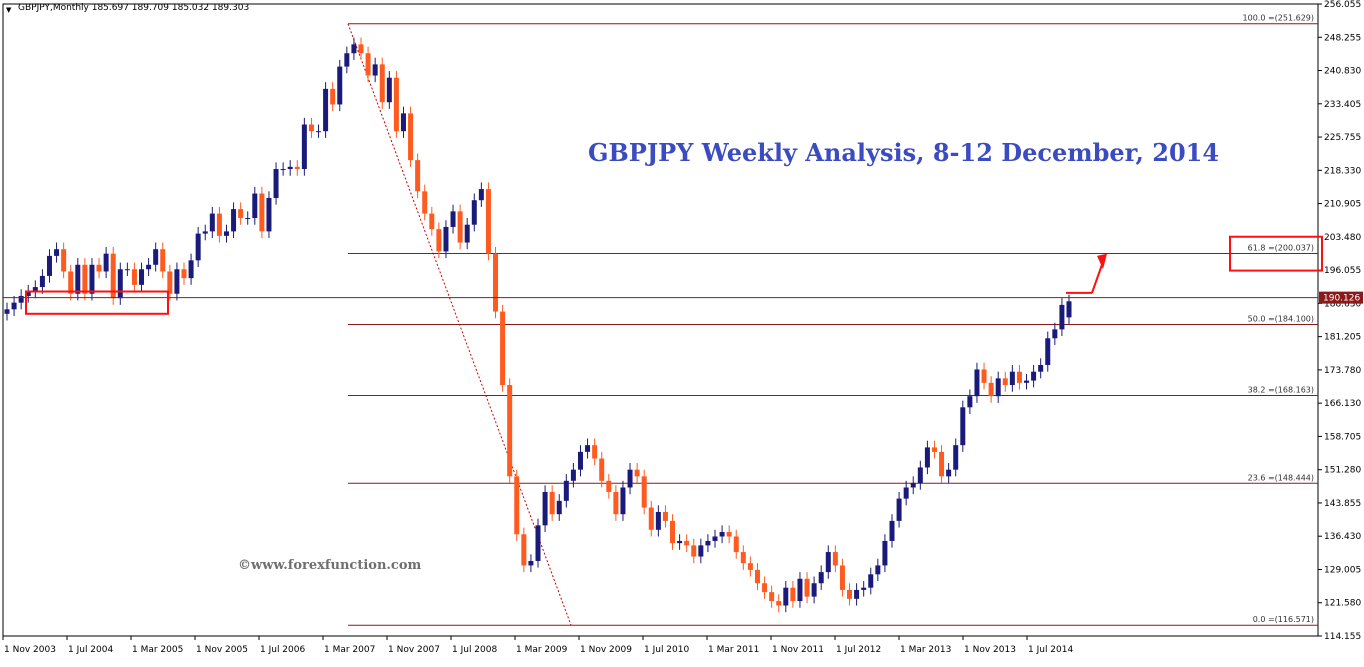  I want to click on x-tick-label: 1 Jul 2006, so click(282, 650).